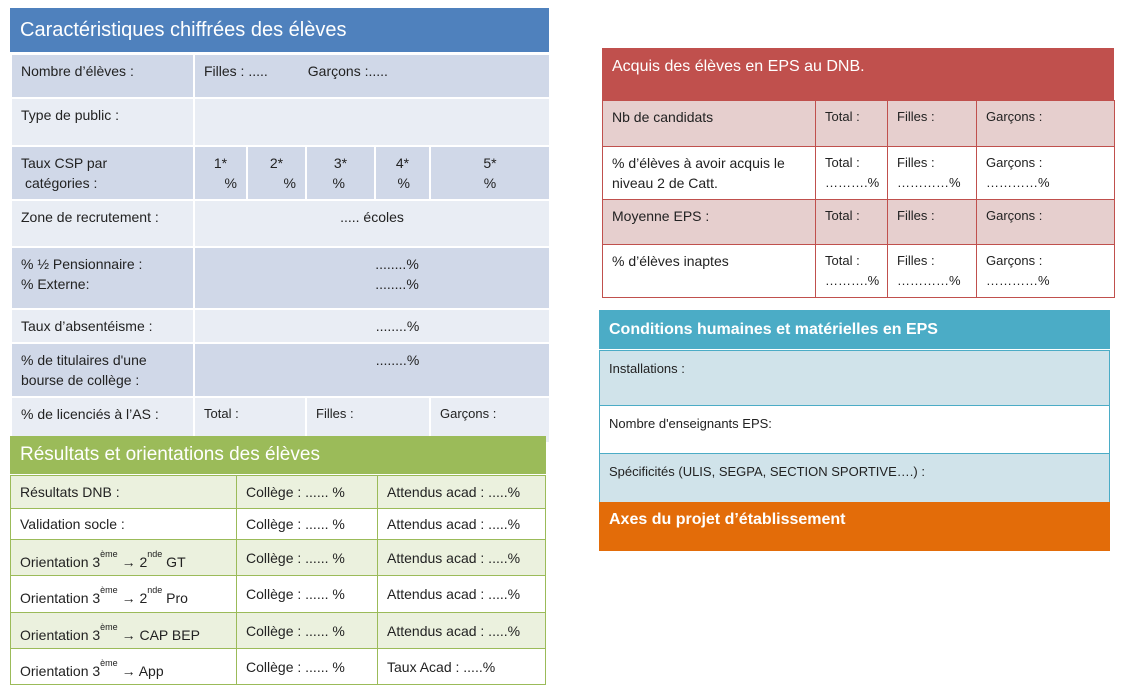  What do you see at coordinates (102, 326) in the screenshot?
I see `absenteisme-label: Taux d’absentéisme :` at bounding box center [102, 326].